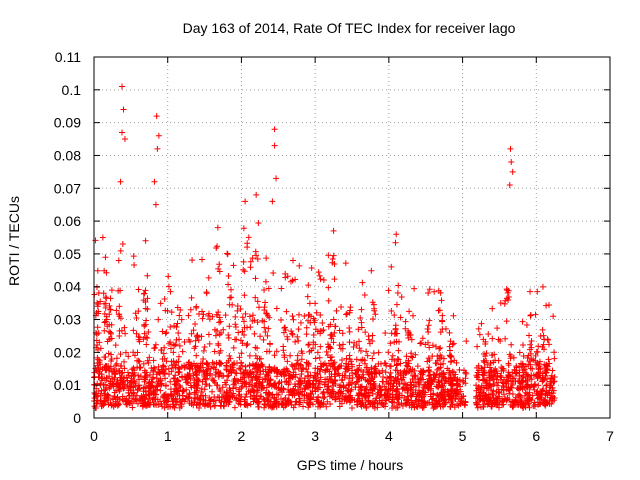  I want to click on x-tick-label: 6, so click(536, 436).